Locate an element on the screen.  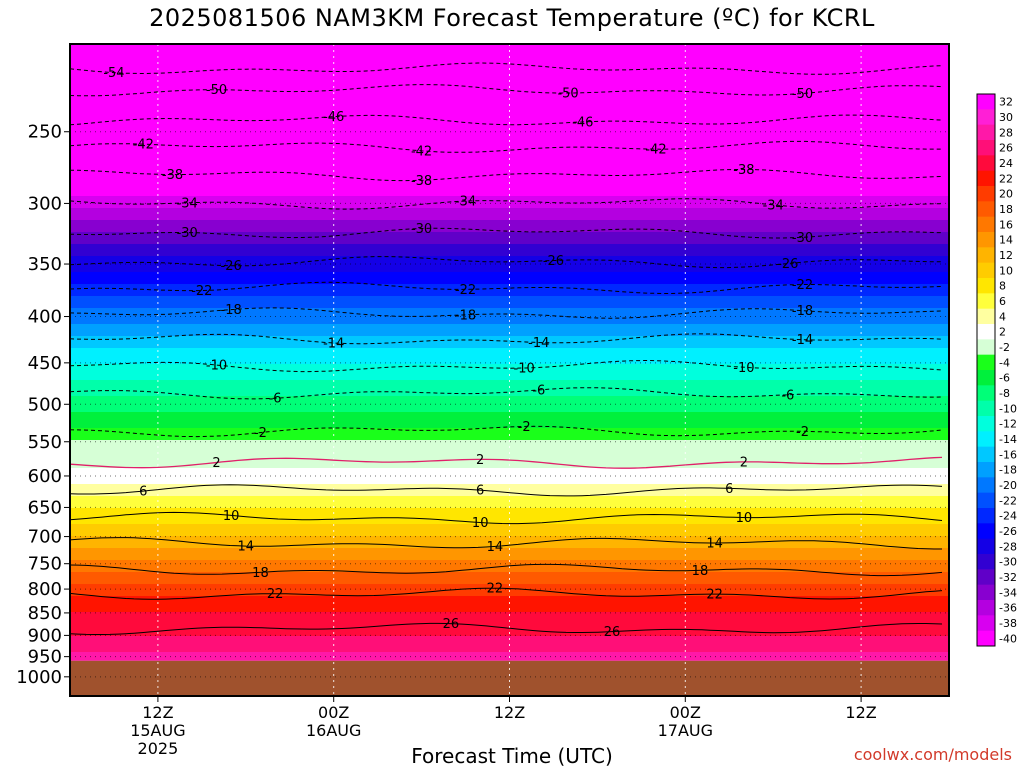
colorbar-label: -4 is located at coordinates (1004, 362).